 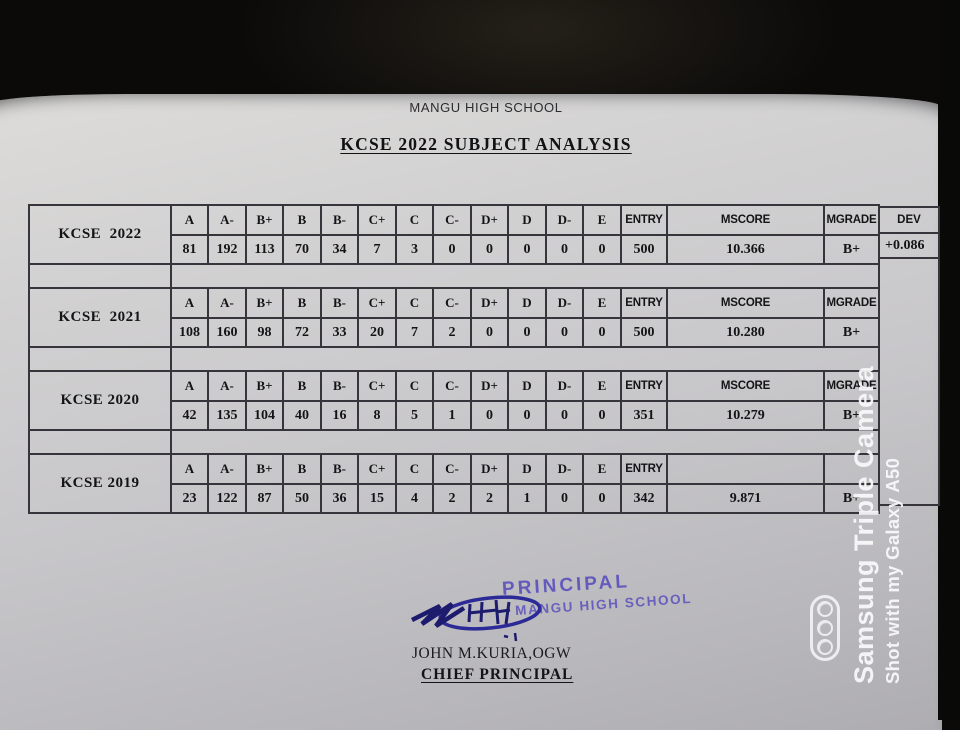 I want to click on grade-count-cell: 4, so click(x=414, y=498).